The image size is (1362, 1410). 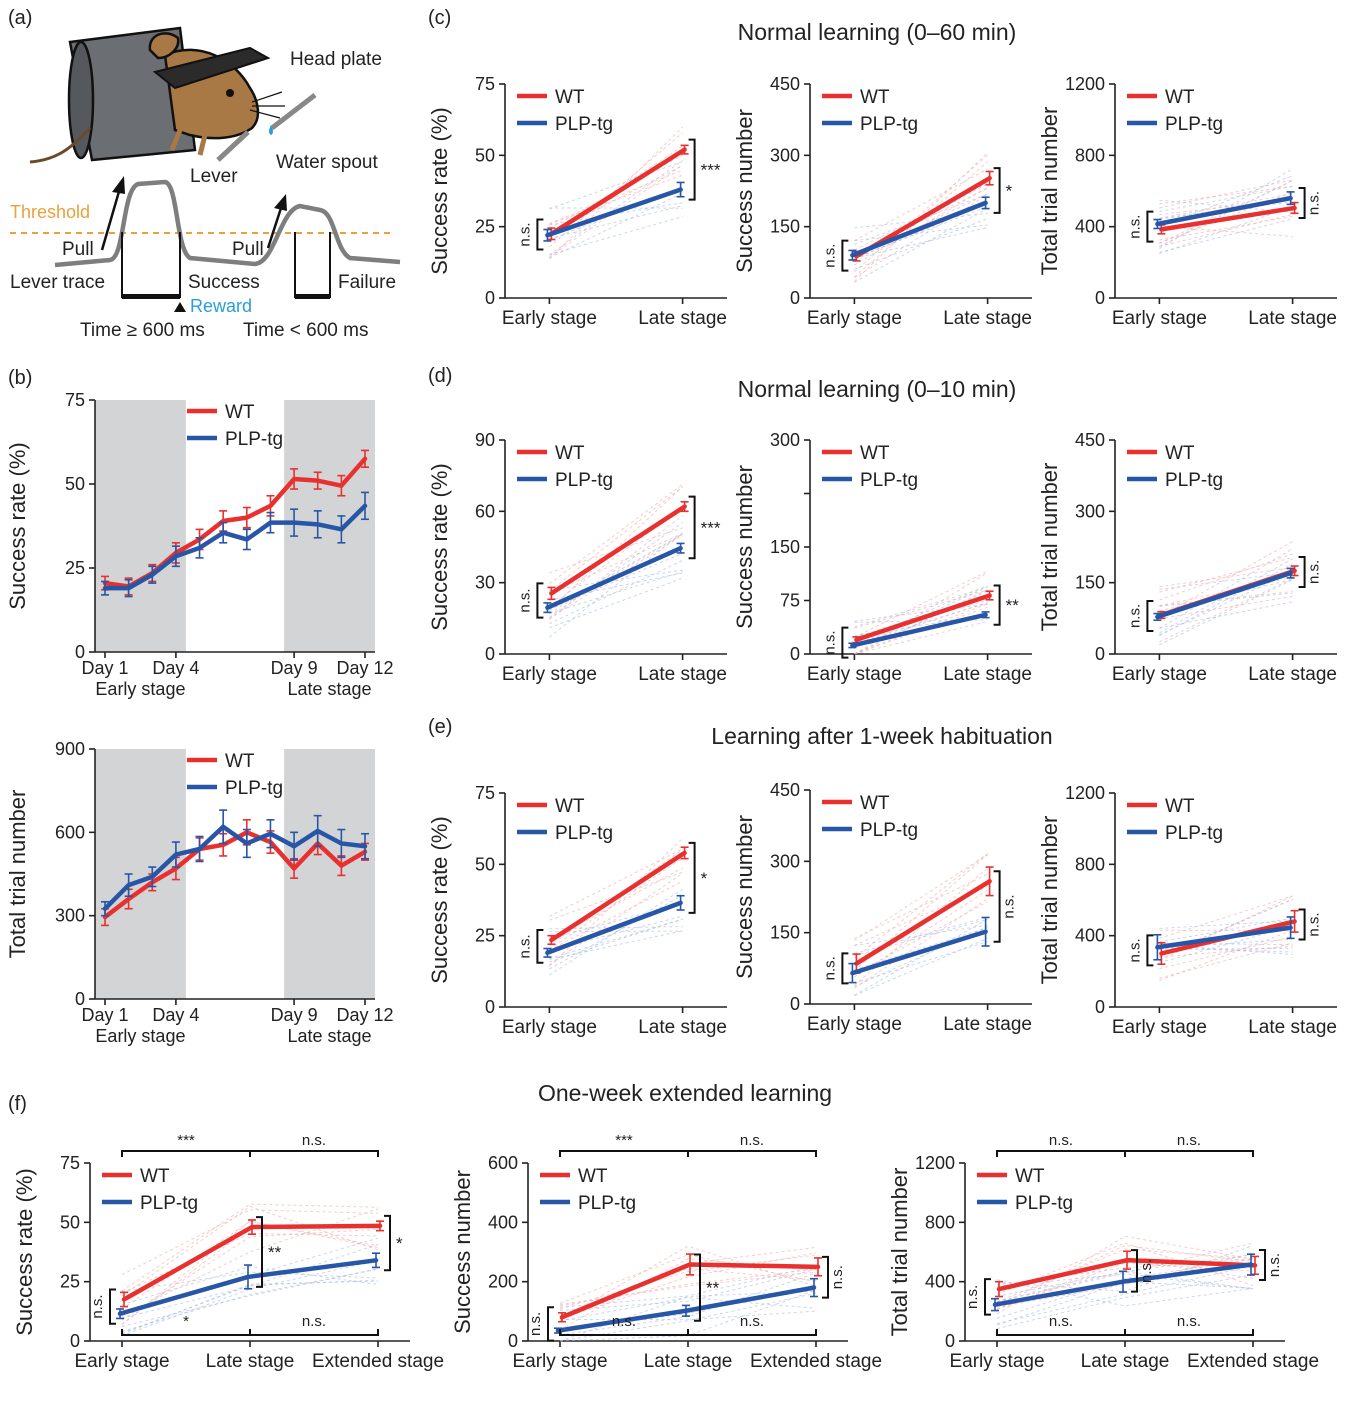 What do you see at coordinates (785, 84) in the screenshot?
I see `y-tick-label: 450` at bounding box center [785, 84].